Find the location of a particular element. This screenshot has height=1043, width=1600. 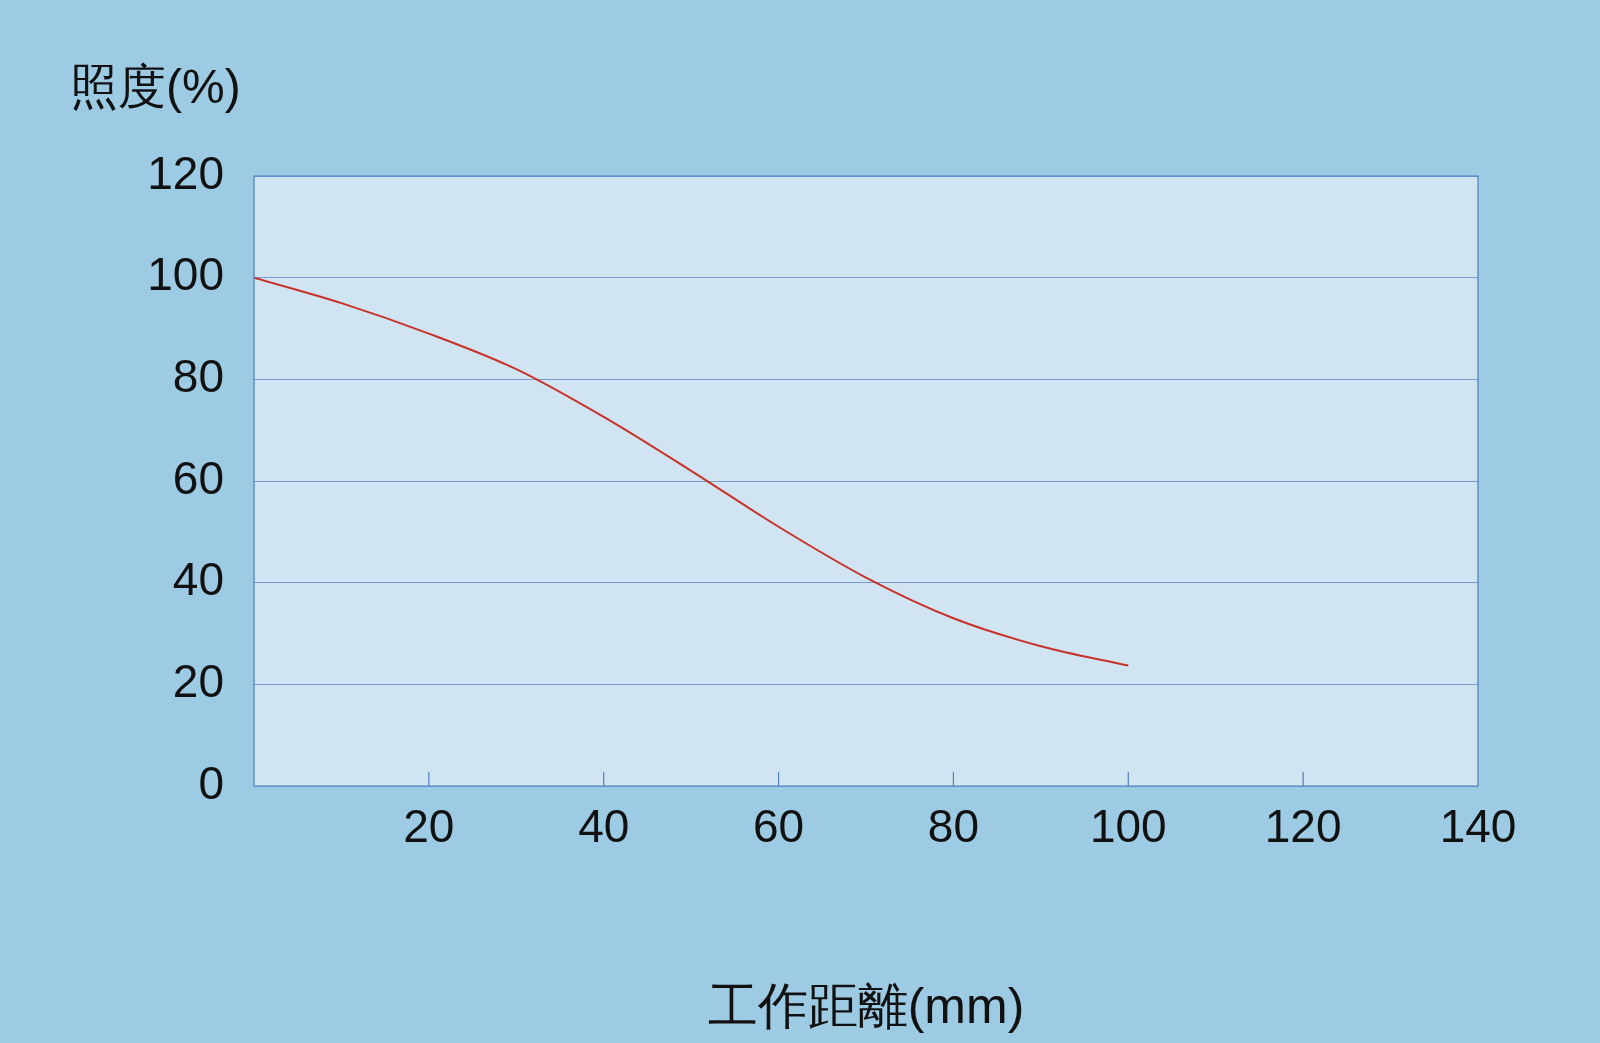

x-tick-label: 60 is located at coordinates (778, 826).